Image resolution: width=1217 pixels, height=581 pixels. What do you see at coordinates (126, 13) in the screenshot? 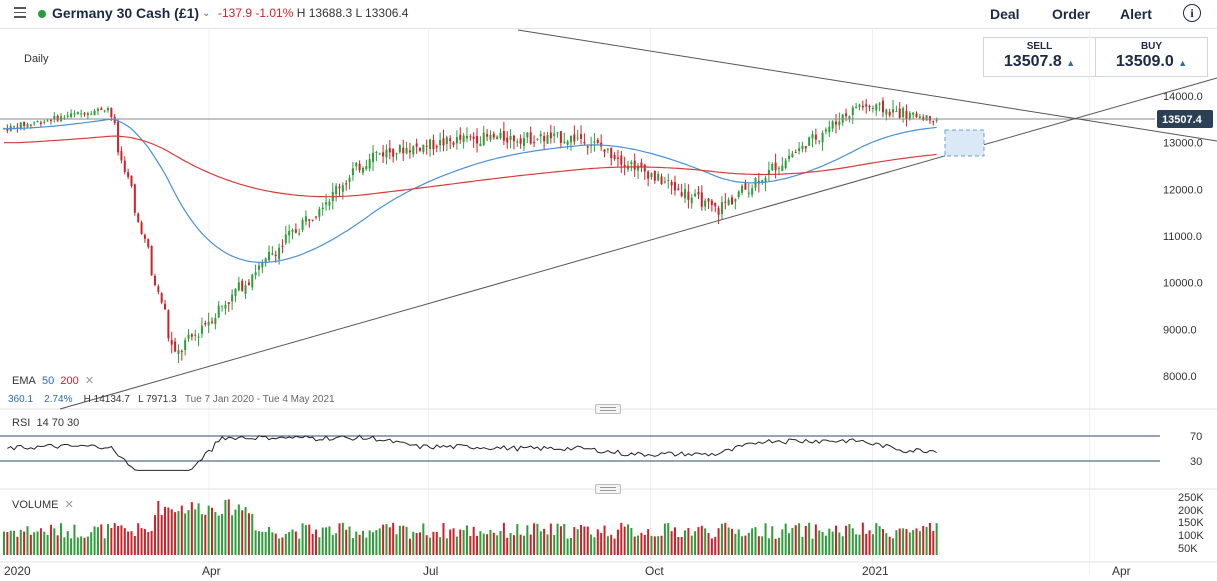
I see `instrument-title: Germany 30 Cash (£1)` at bounding box center [126, 13].